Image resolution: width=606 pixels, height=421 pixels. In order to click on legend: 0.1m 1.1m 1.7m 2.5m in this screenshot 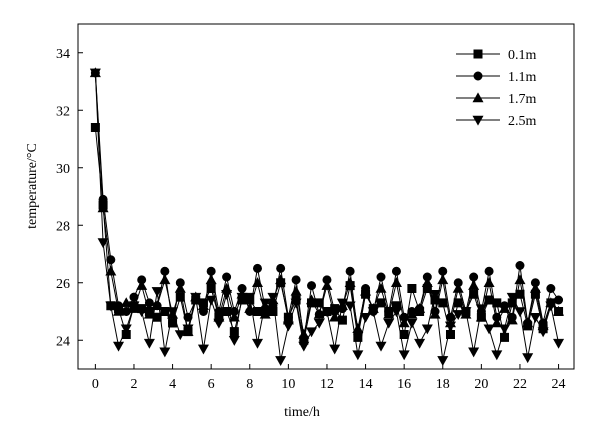, I will do `click(496, 88)`.